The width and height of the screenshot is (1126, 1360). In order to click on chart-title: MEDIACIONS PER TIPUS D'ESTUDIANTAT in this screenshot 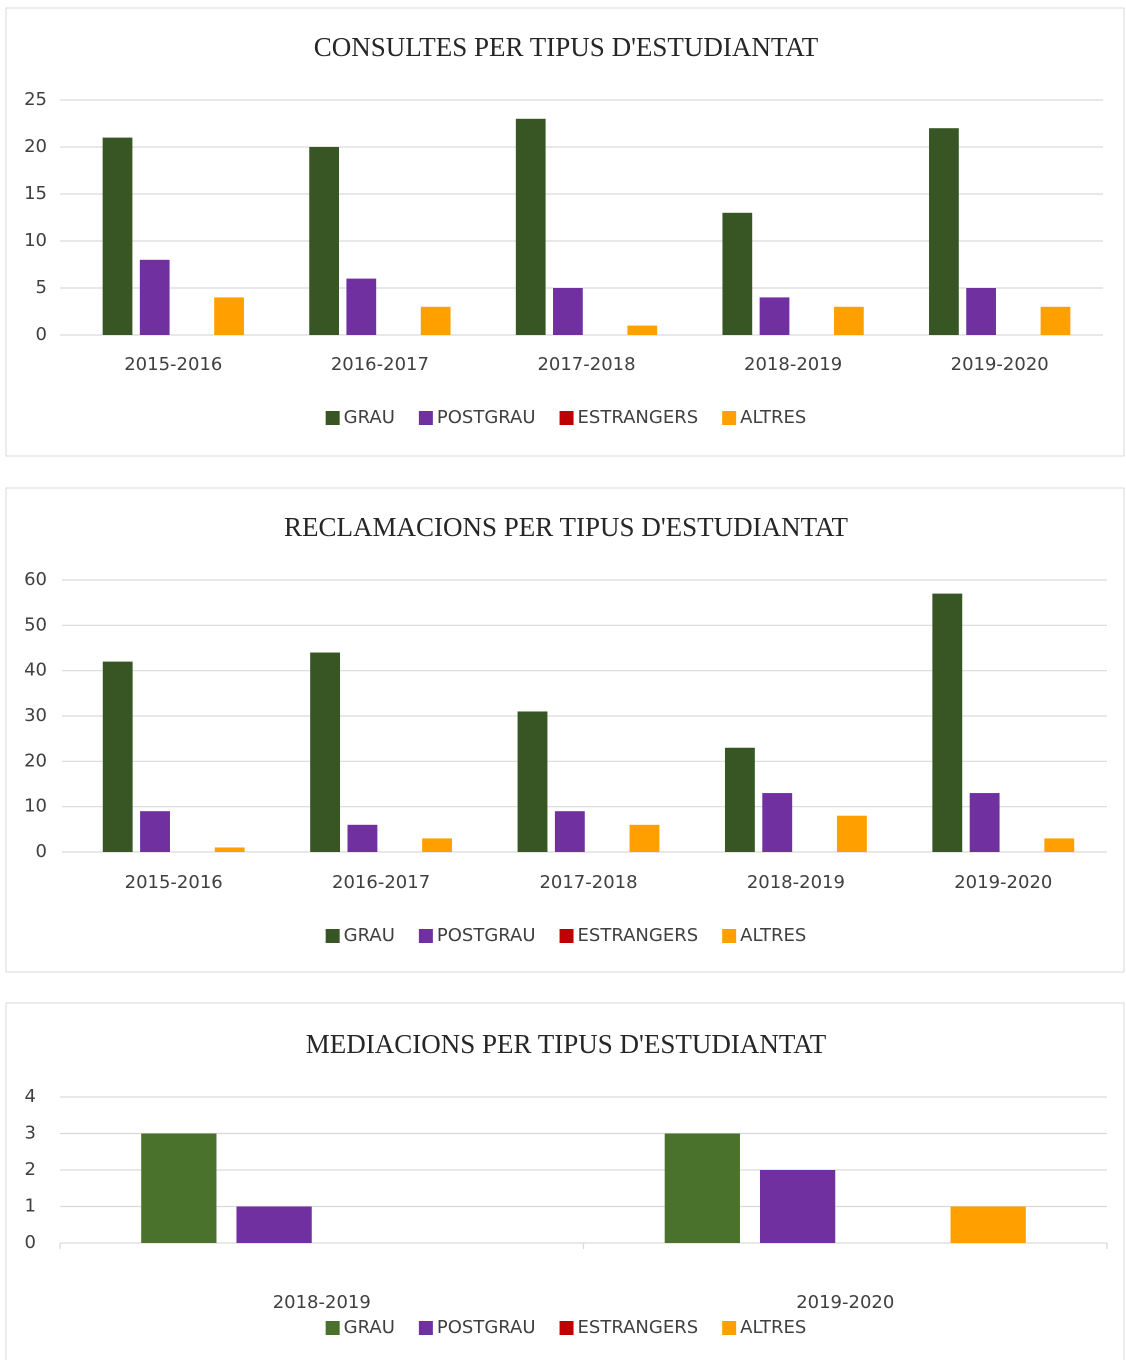, I will do `click(566, 1044)`.